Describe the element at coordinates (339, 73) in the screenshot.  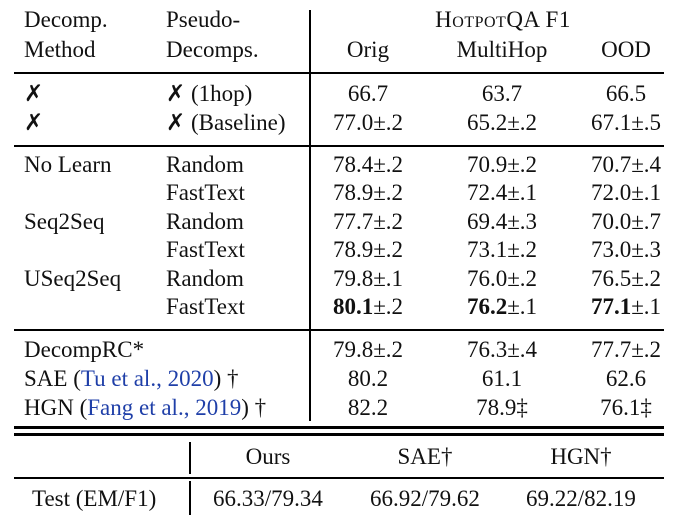
I see `rule-header` at that location.